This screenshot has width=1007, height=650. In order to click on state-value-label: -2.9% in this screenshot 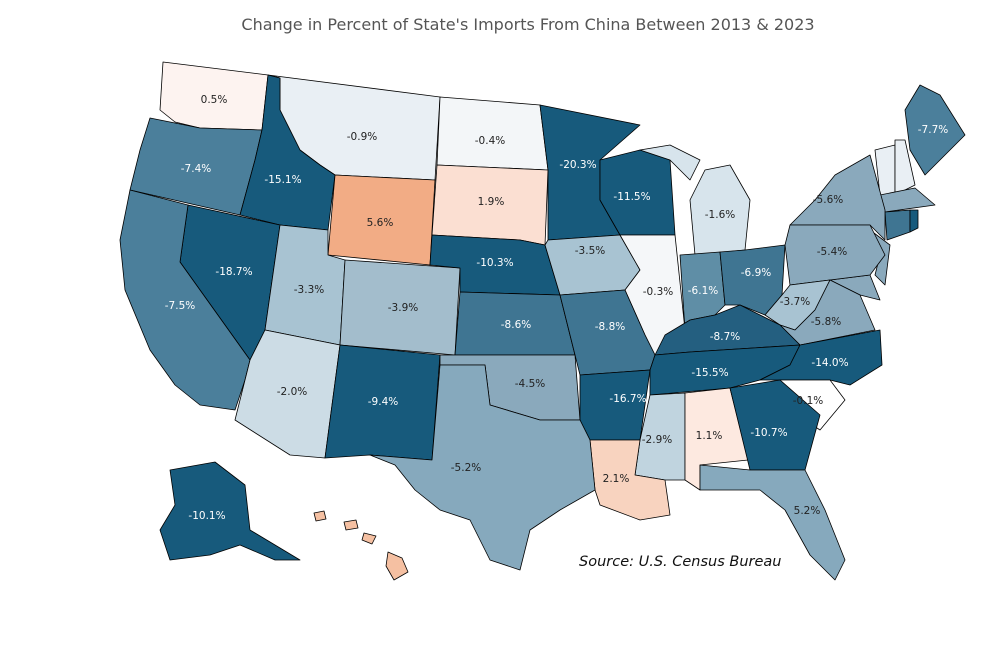, I will do `click(657, 440)`.